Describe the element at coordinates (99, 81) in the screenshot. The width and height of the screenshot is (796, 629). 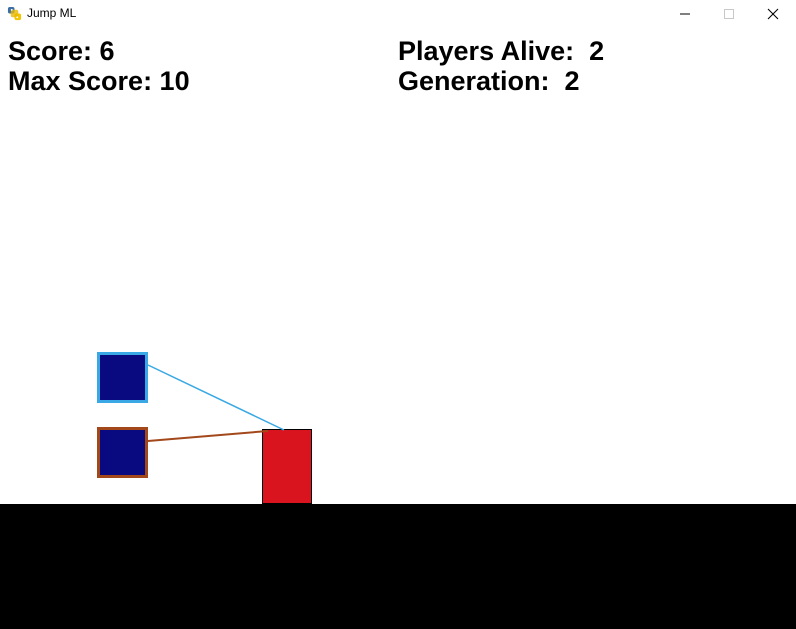
I see `max-score-label: Max Score: 10` at that location.